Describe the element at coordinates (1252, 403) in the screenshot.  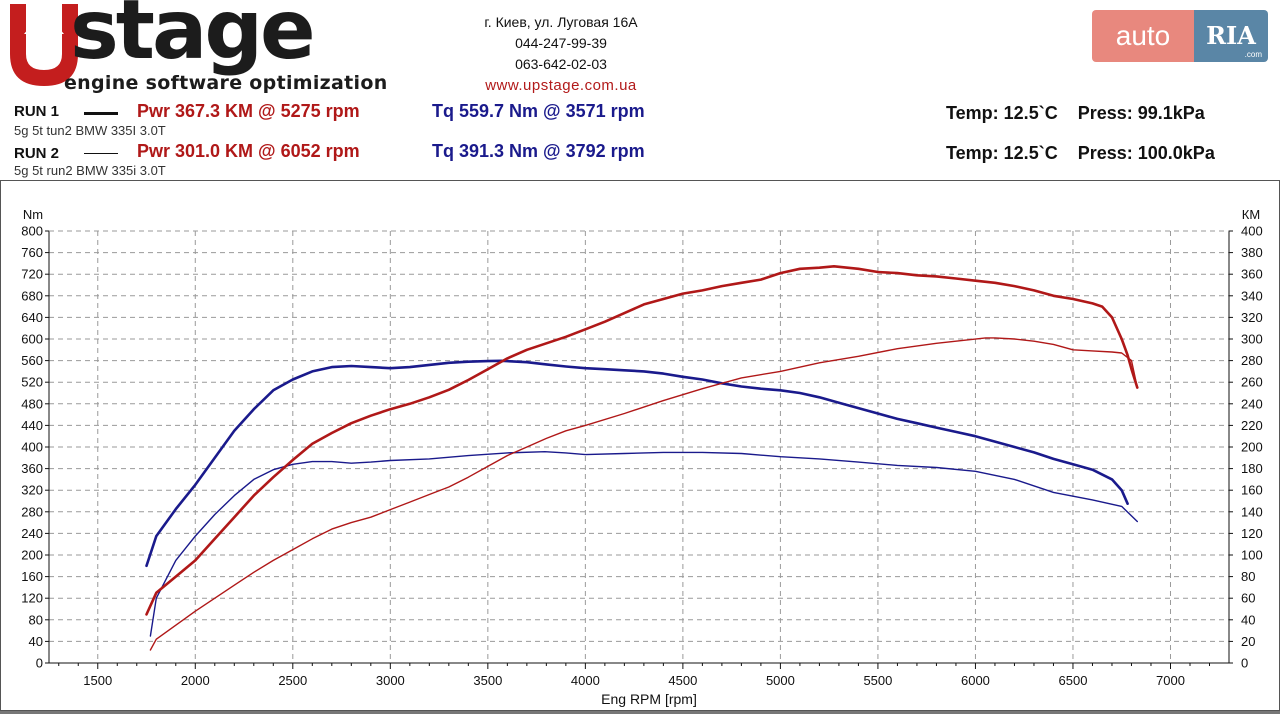
I see `y-right-tick-label: 240` at that location.